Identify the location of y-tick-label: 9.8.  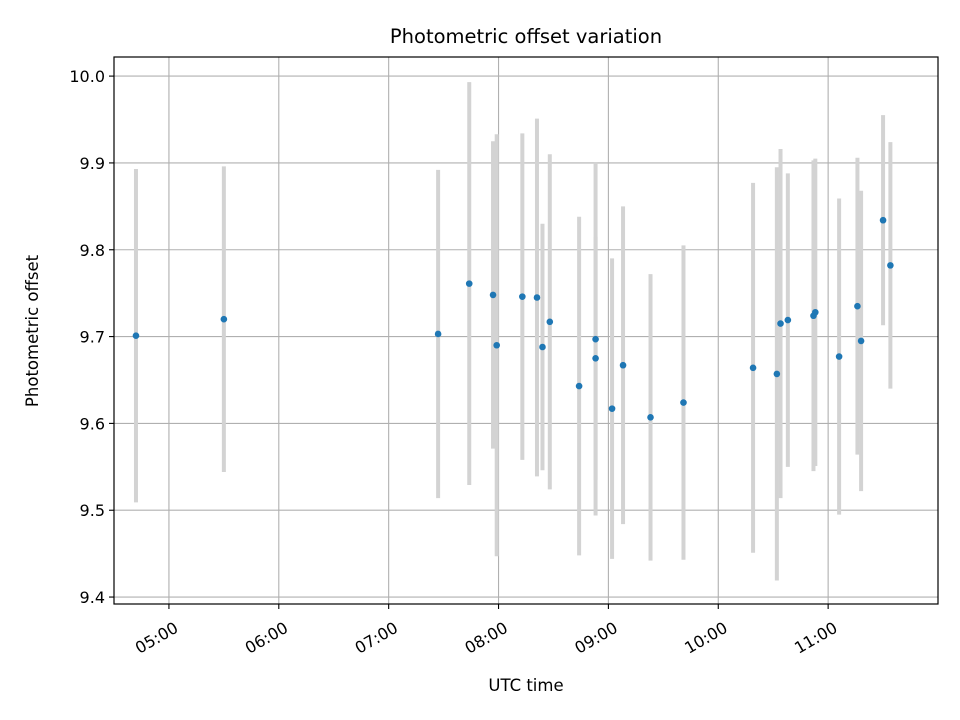
(92, 250).